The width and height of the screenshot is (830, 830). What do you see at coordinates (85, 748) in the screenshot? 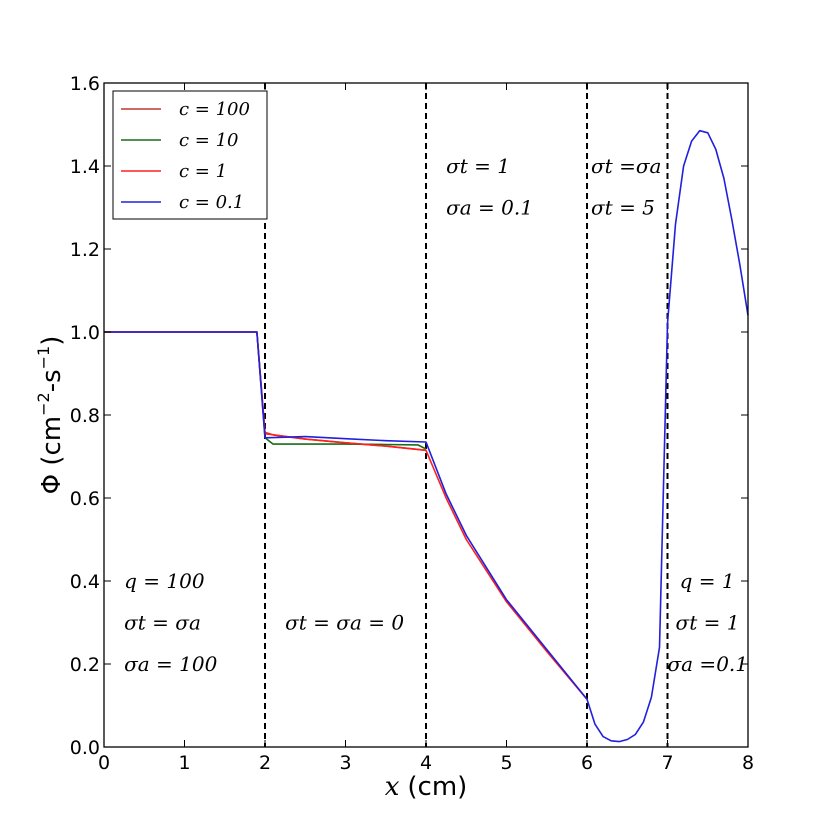
I see `y-tick-label-0: 0.0` at bounding box center [85, 748].